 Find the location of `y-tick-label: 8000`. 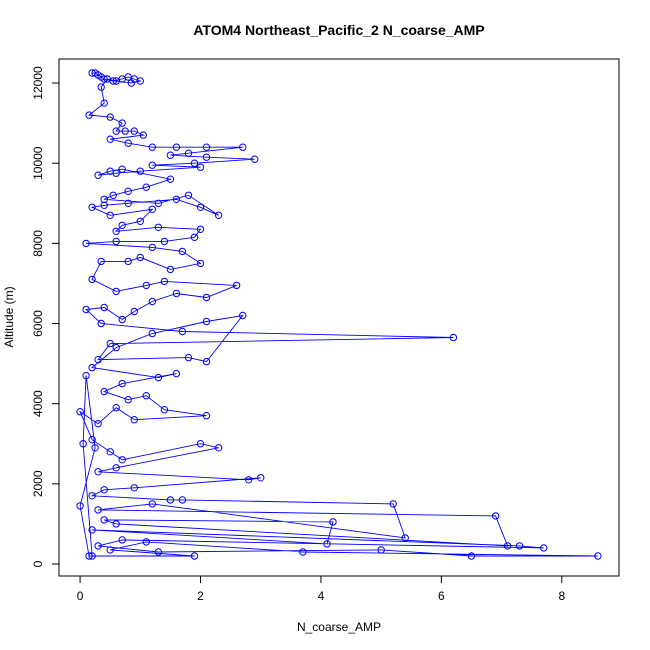

y-tick-label: 8000 is located at coordinates (38, 243).